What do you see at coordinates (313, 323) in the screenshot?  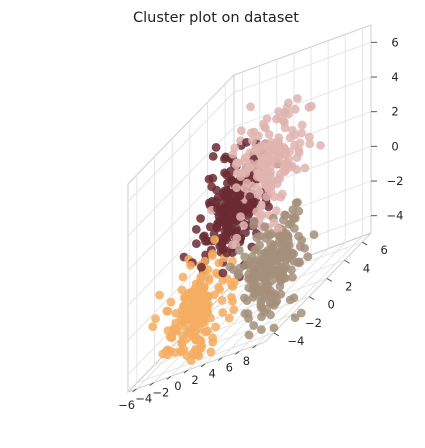 I see `y-tick-label: −2` at bounding box center [313, 323].